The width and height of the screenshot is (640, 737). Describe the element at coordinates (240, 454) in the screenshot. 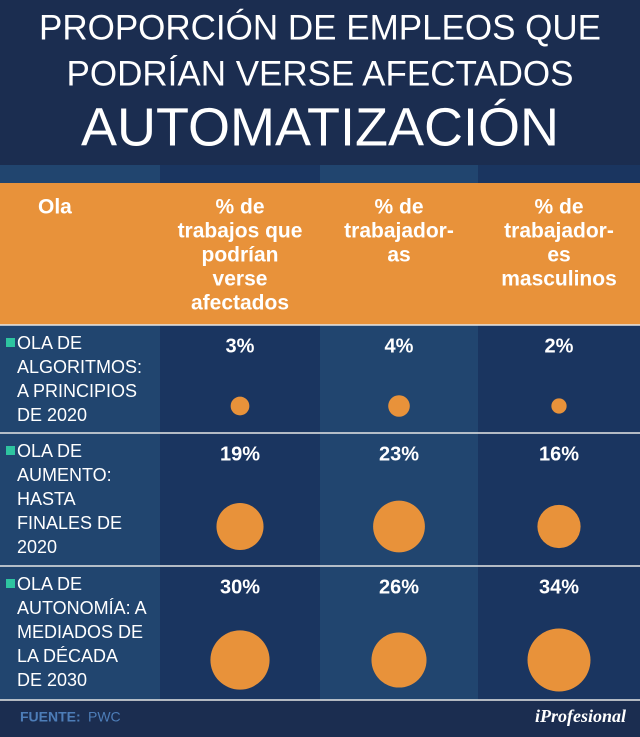

I see `value-label: 19%` at that location.